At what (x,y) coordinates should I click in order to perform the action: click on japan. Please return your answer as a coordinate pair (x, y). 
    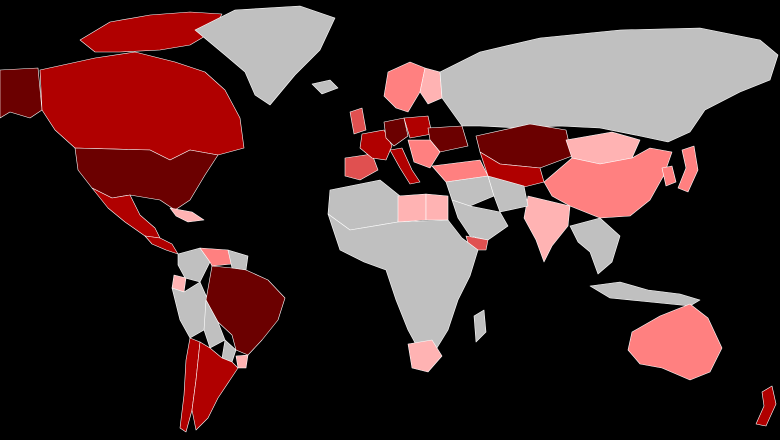
    Looking at the image, I should click on (688, 169).